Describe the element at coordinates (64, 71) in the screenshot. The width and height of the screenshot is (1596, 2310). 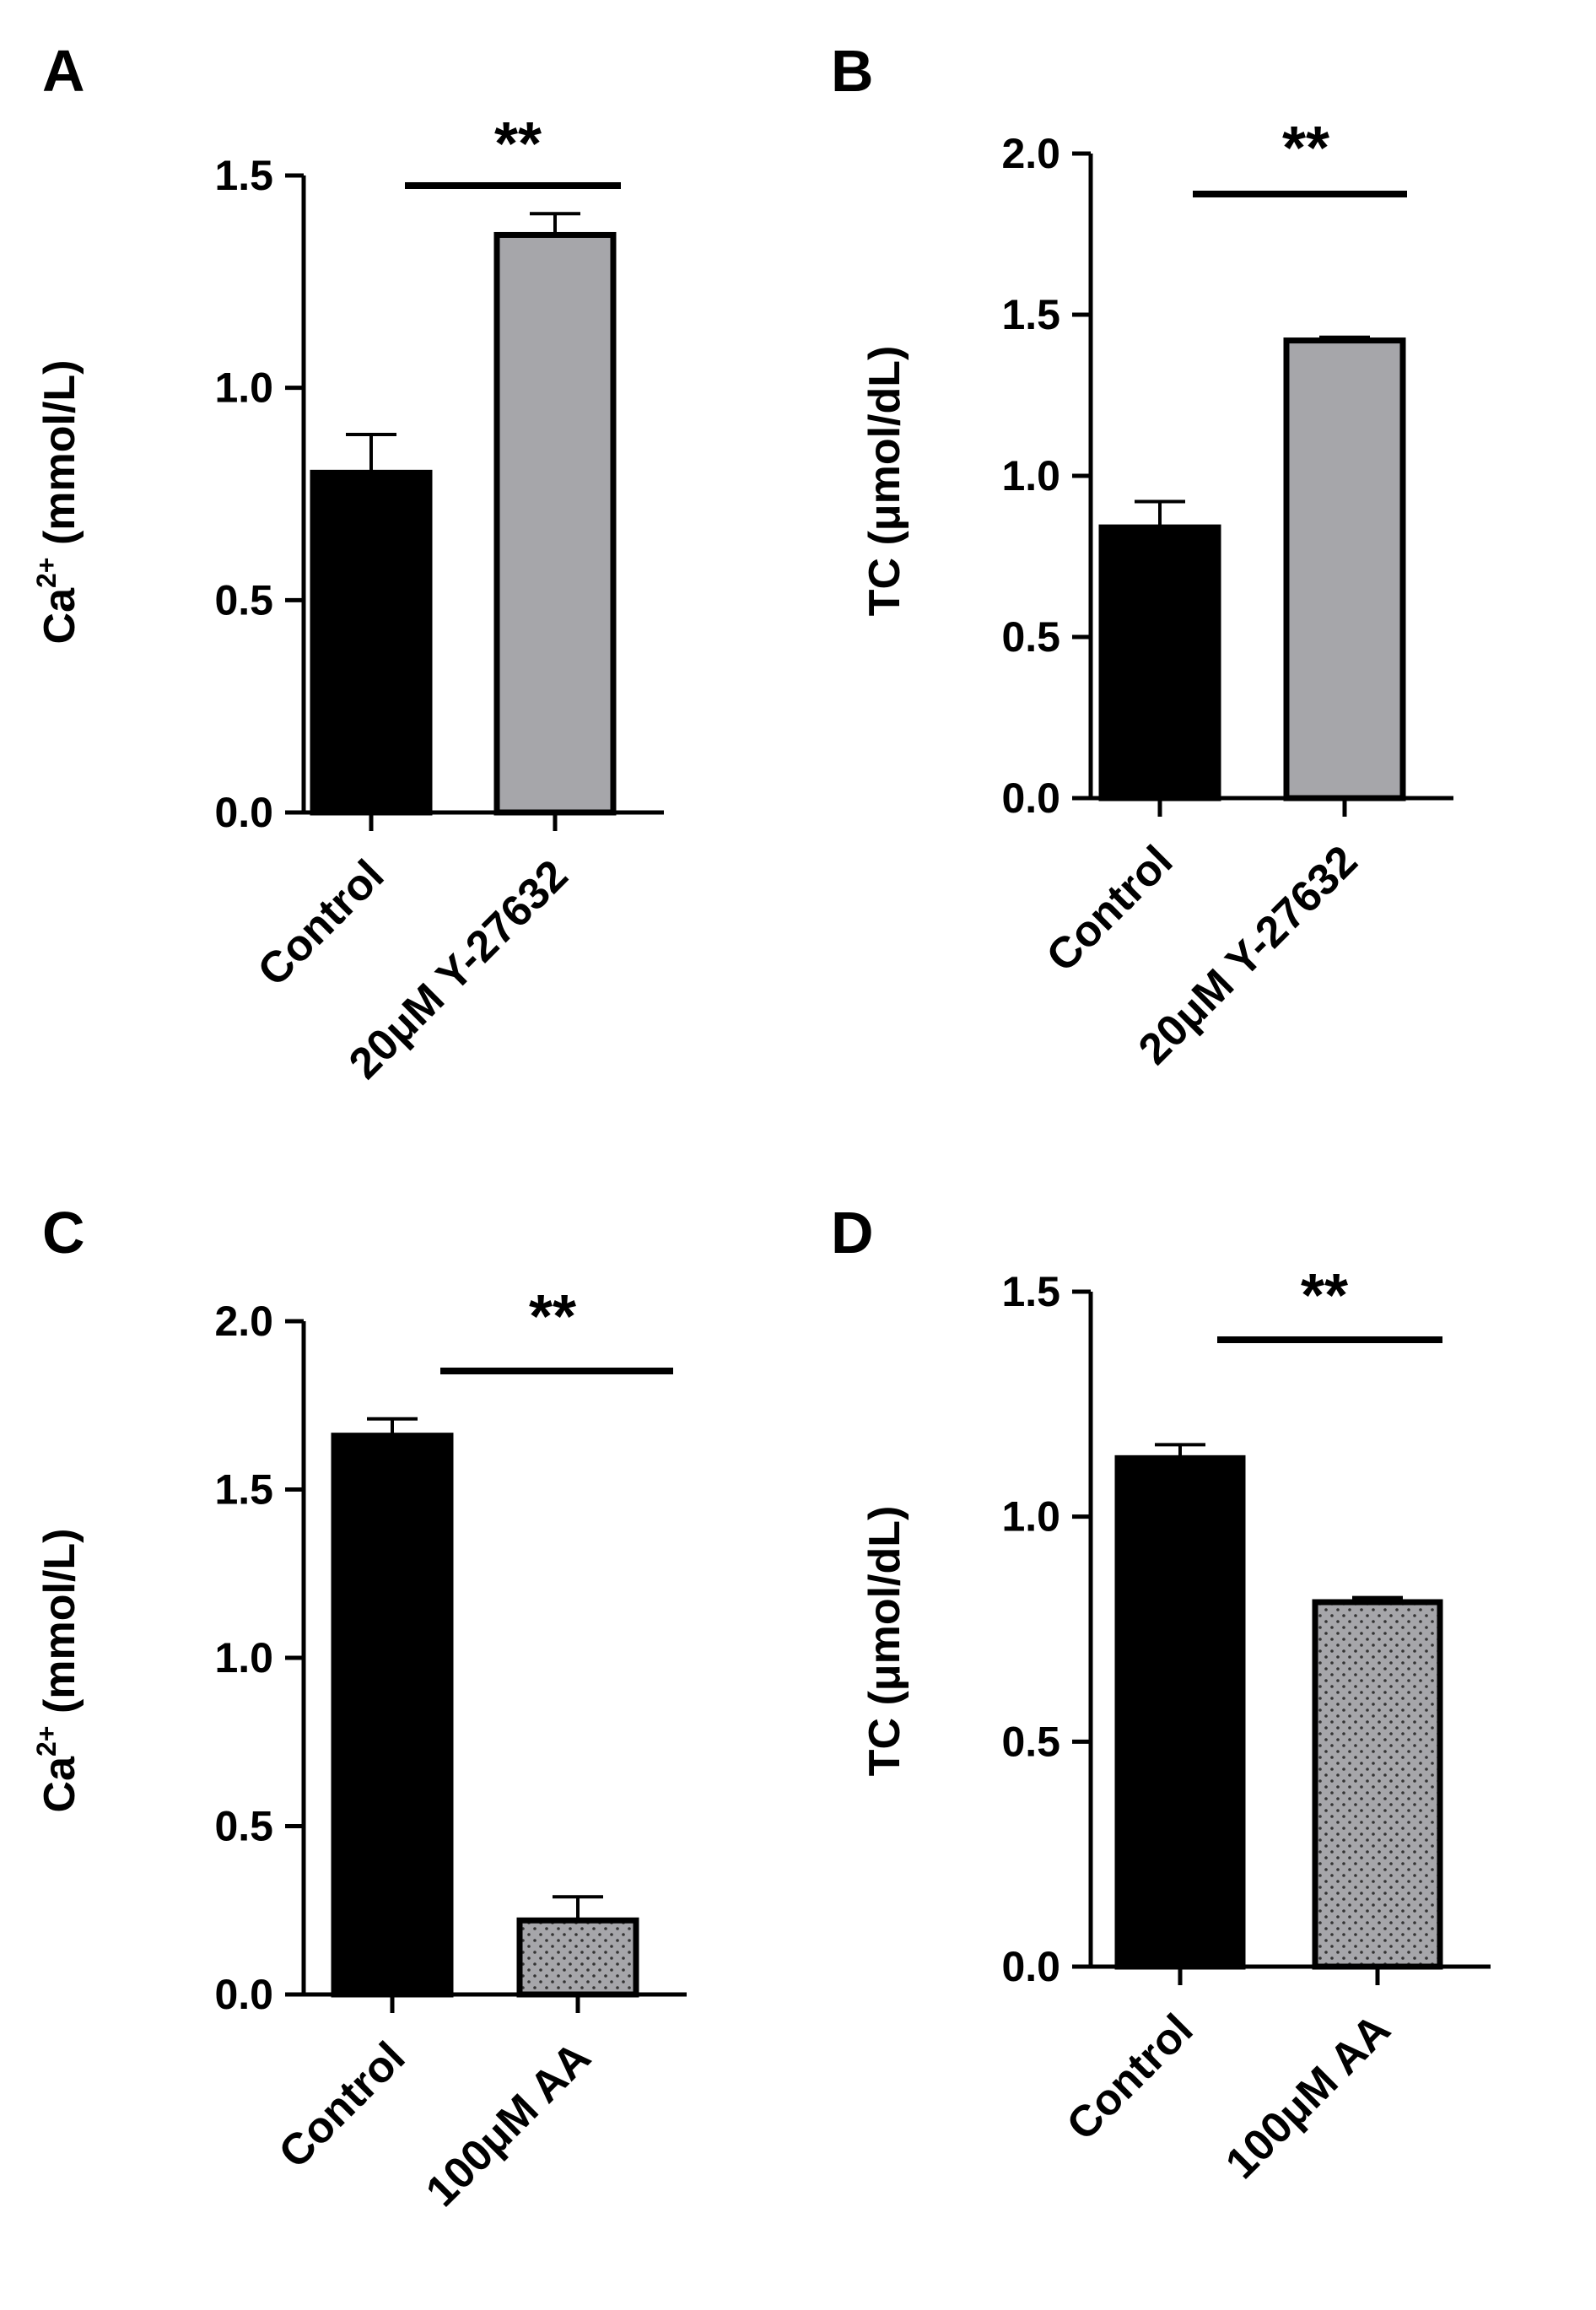
I see `panel-letter: A` at that location.